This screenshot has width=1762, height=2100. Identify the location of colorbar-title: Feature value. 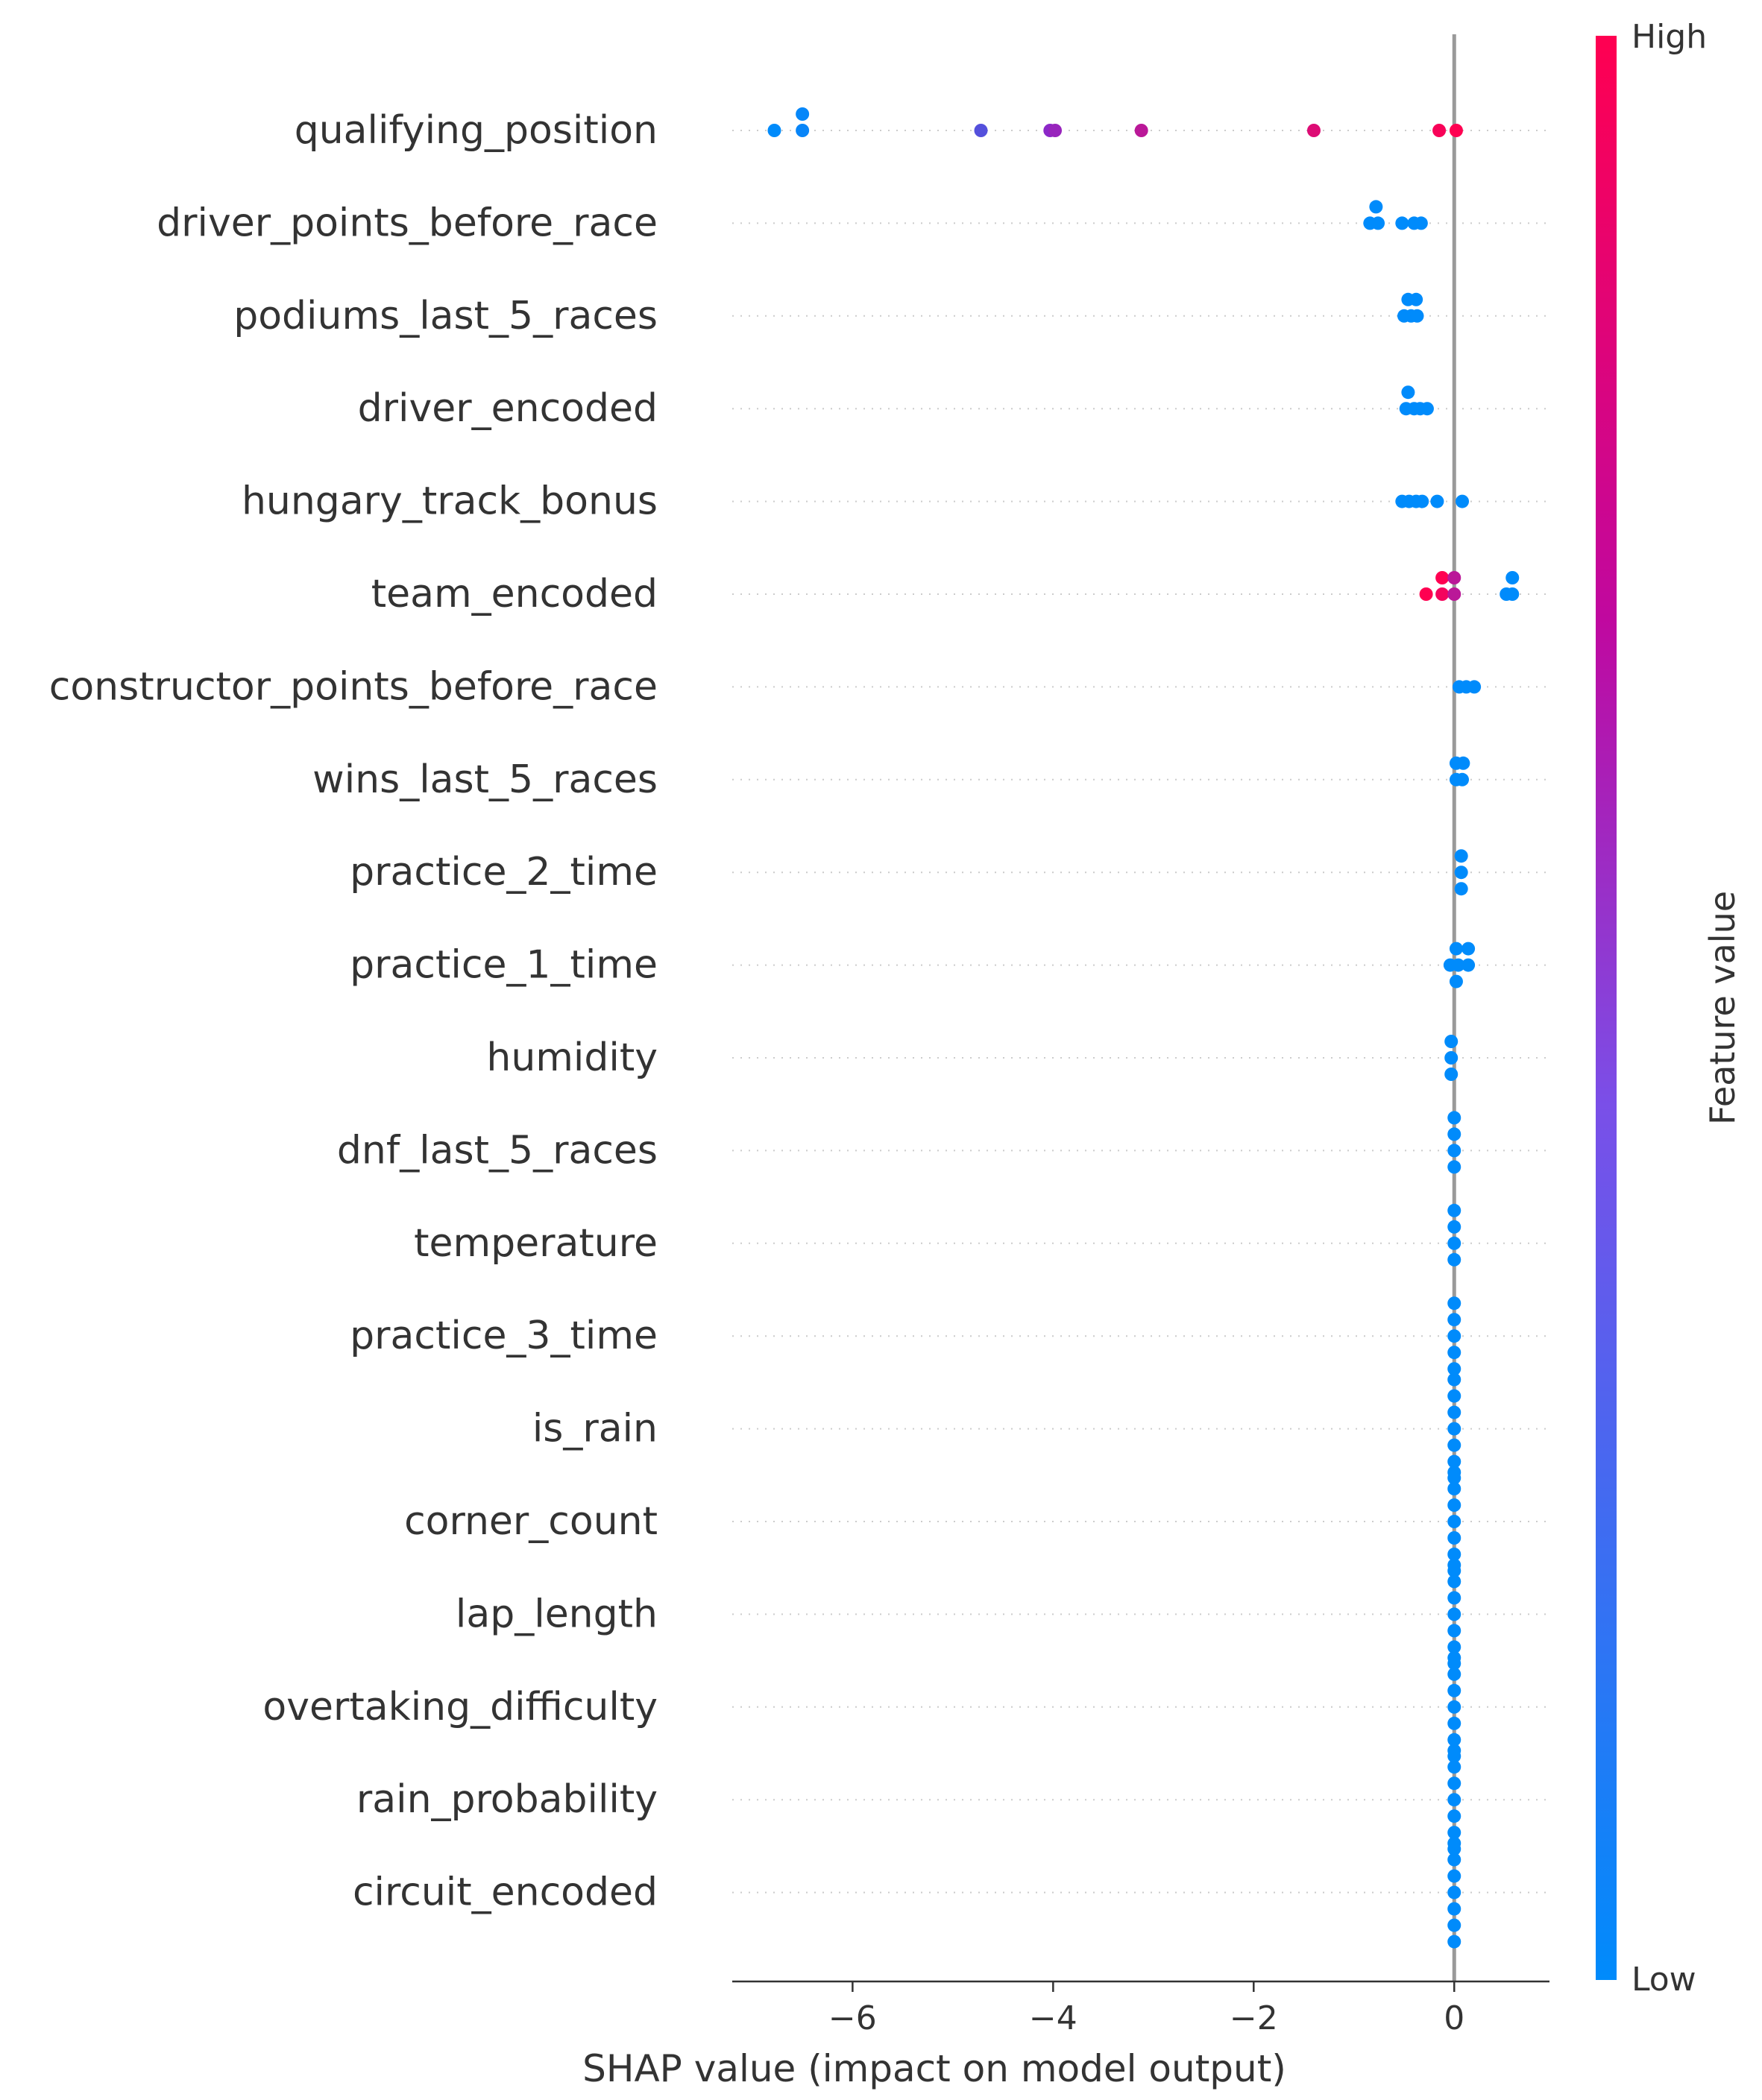
(1722, 1008).